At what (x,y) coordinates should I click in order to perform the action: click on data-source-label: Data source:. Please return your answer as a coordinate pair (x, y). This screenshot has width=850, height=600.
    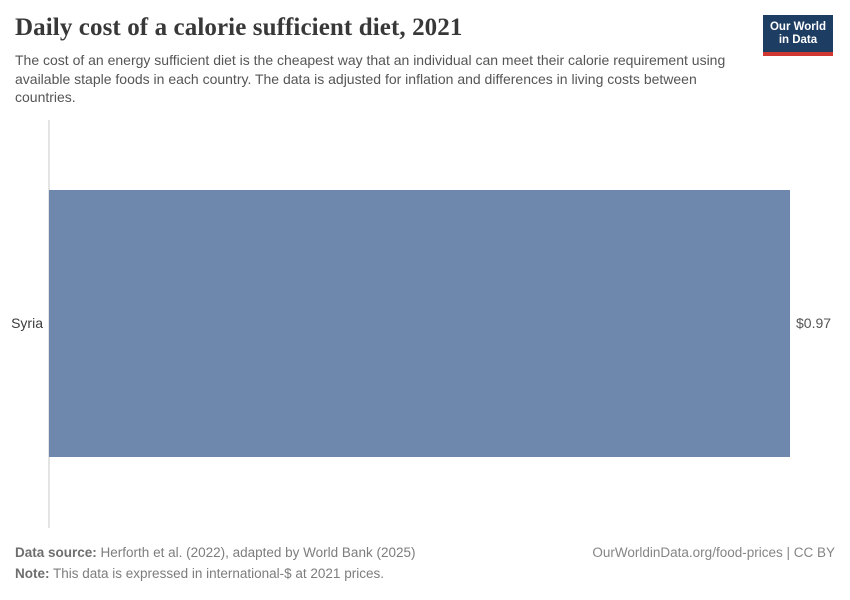
    Looking at the image, I should click on (56, 552).